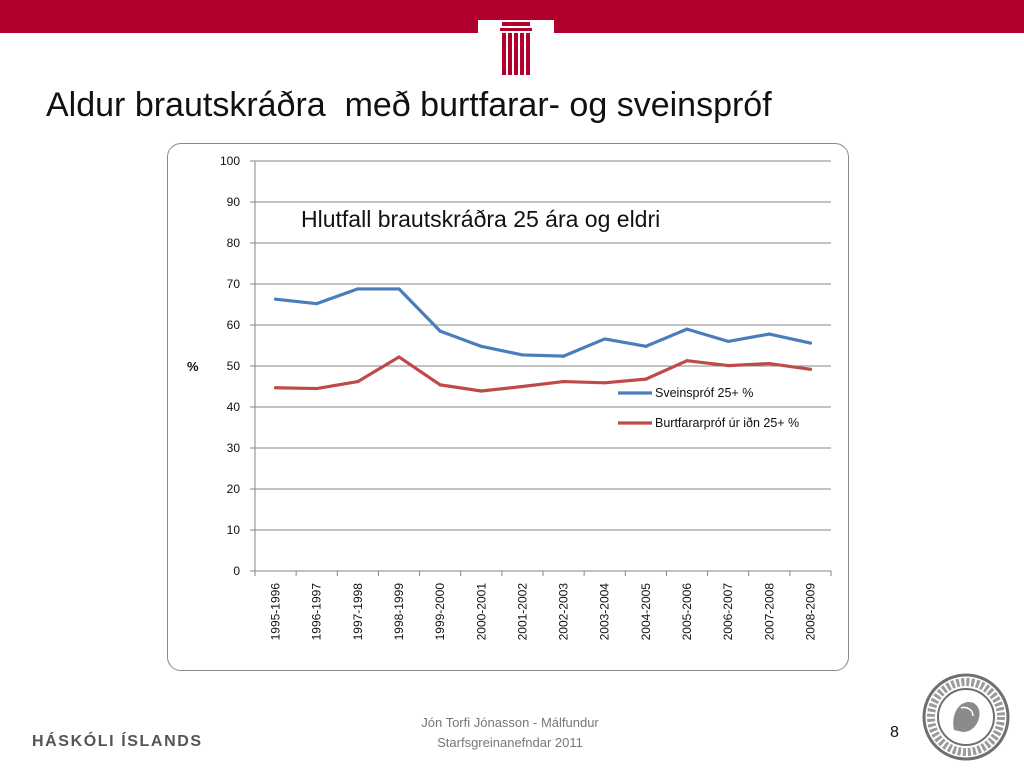  Describe the element at coordinates (234, 407) in the screenshot. I see `y-tick-label: 40` at that location.